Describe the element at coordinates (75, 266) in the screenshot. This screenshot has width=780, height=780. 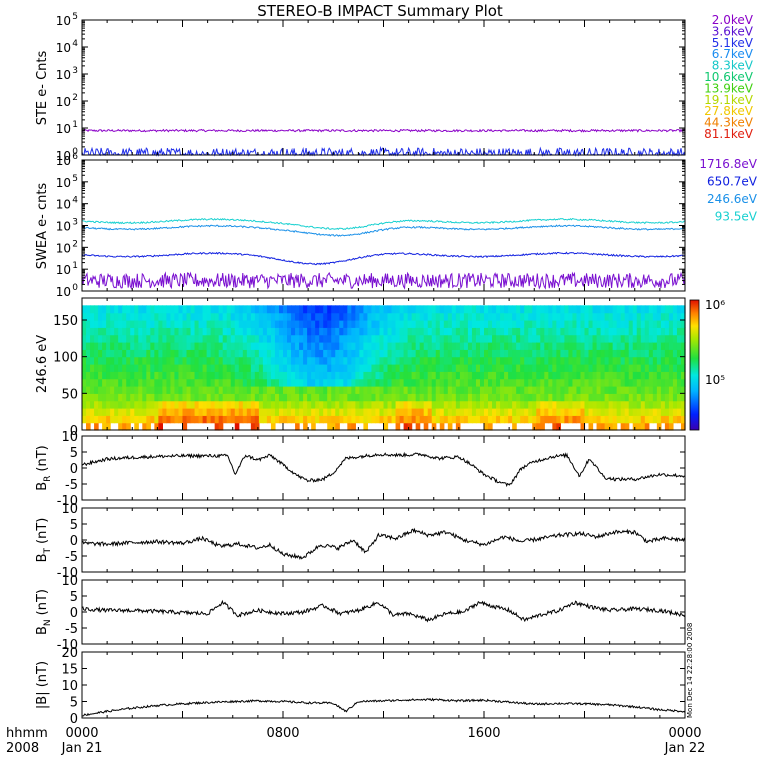
I see `swea-tick-exponent: 1` at that location.